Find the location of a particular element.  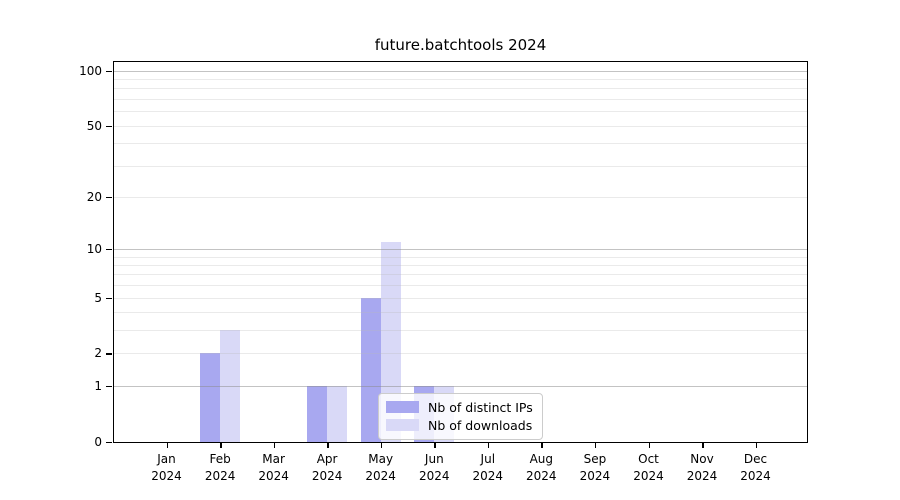

x-tick-label-jul: Jul 2024 is located at coordinates (488, 467).